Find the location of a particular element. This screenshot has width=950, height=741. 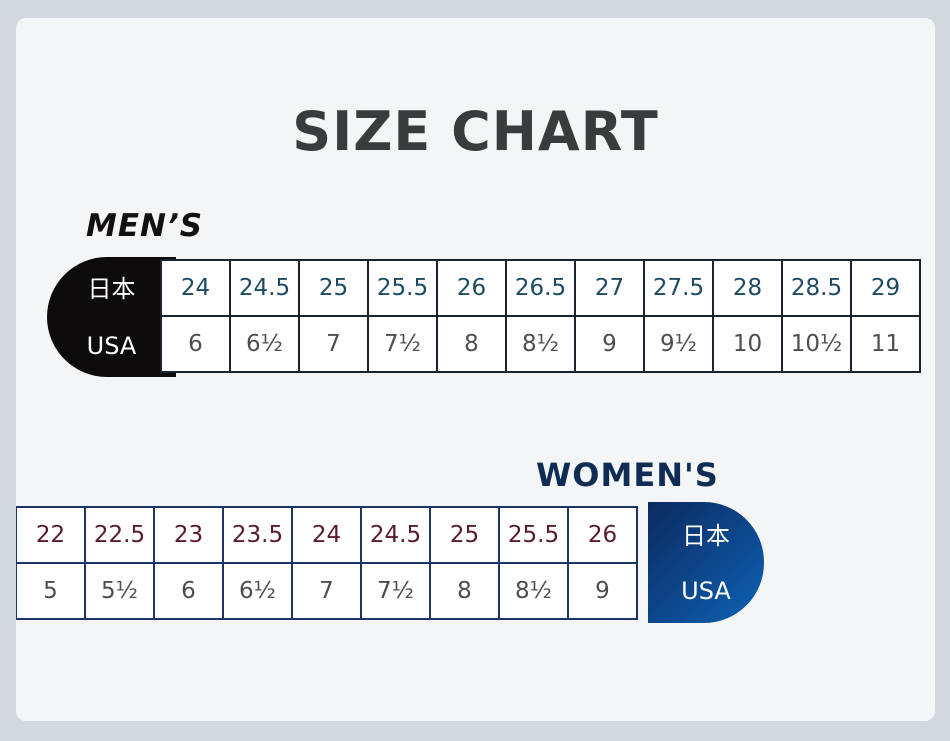

mens-us-size-row: 6 6½ 7 7½ 8 8½ 9 9½ 10 10½ 11 is located at coordinates (540, 344).